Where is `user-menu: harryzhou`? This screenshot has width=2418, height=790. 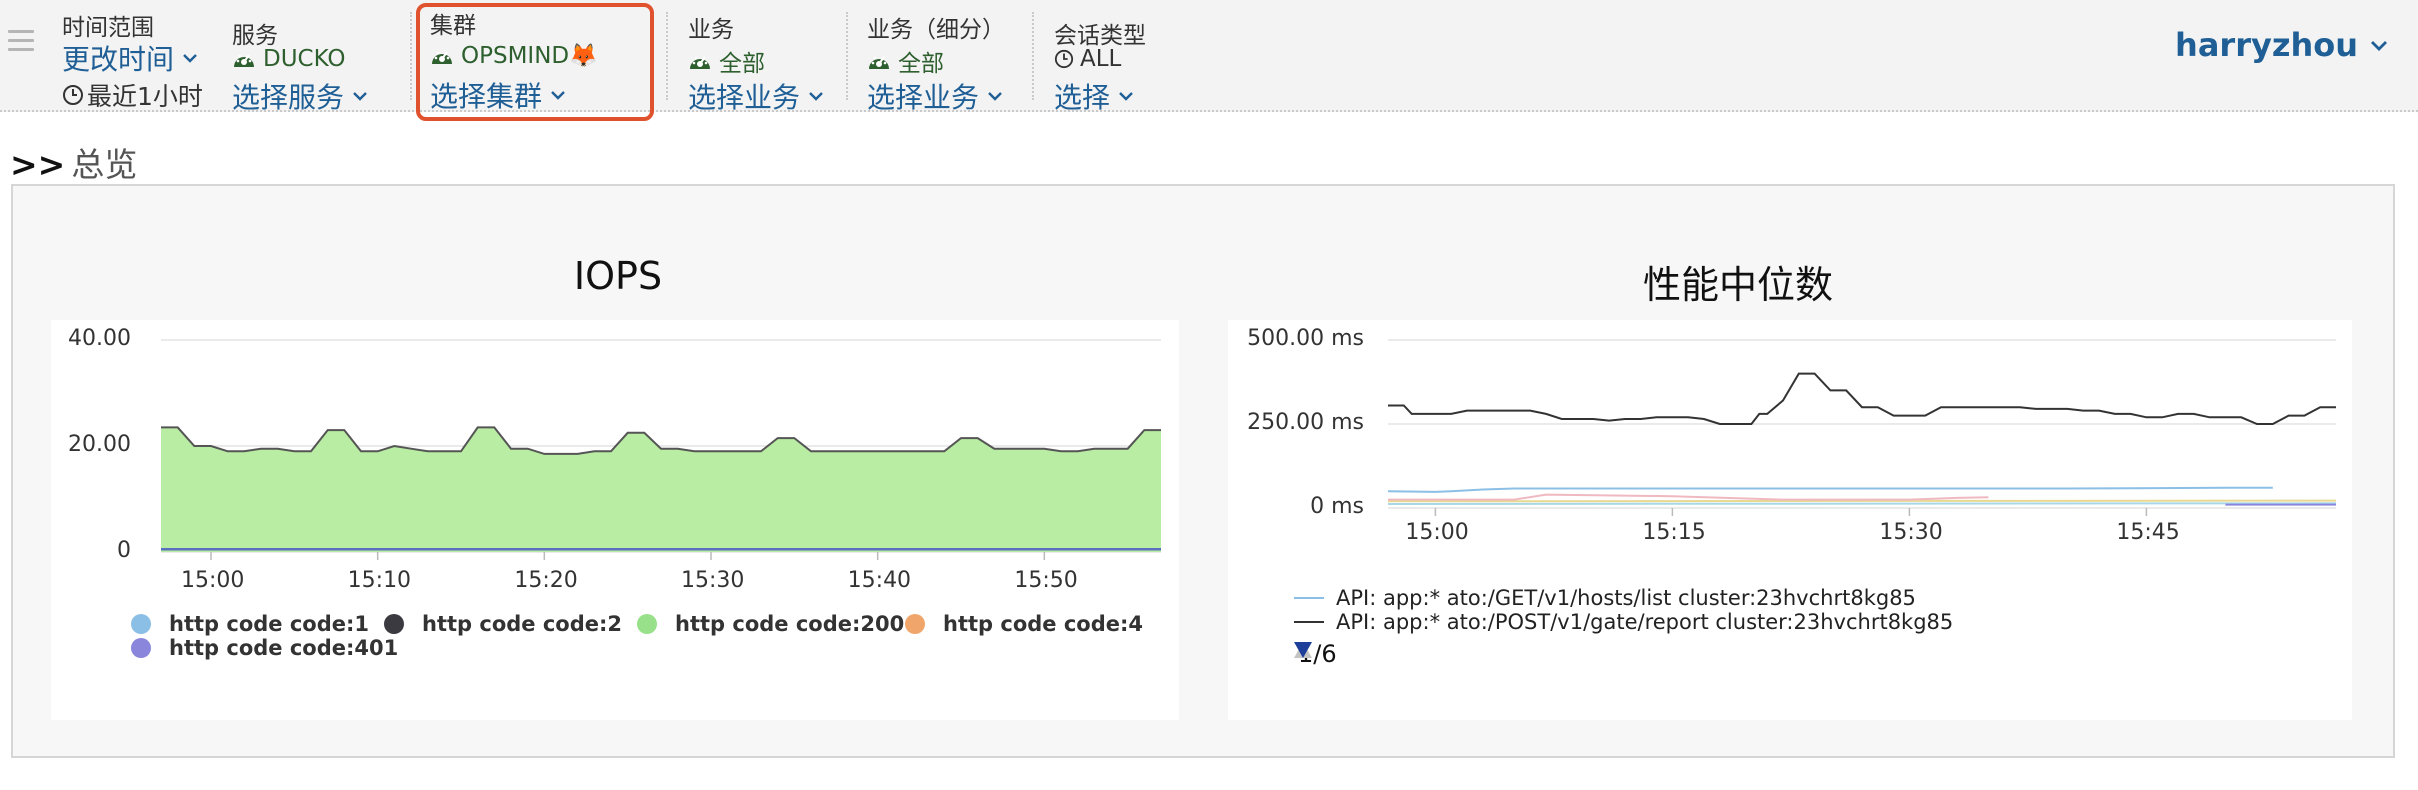
user-menu: harryzhou is located at coordinates (2281, 45).